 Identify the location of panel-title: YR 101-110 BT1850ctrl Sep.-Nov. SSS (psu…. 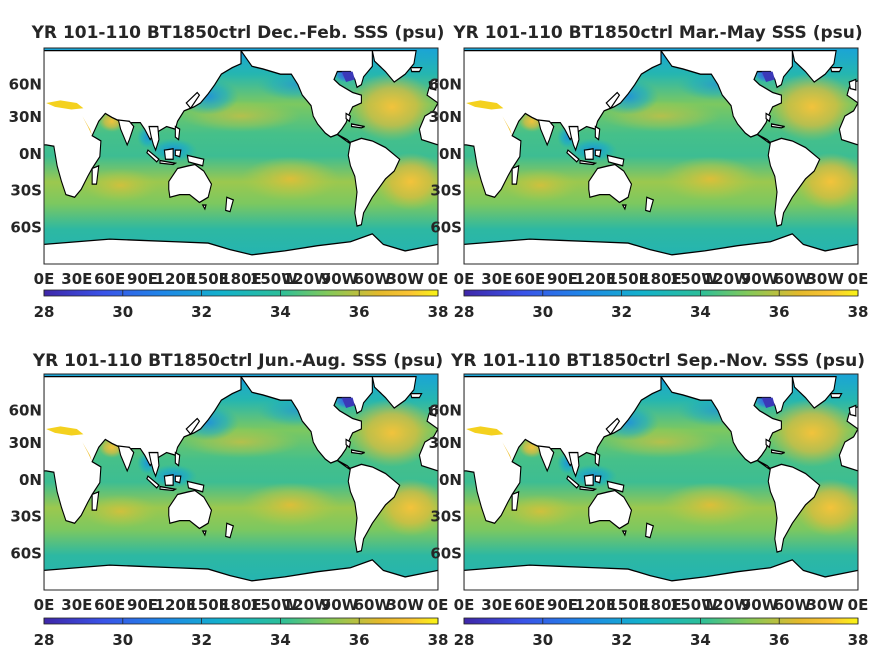
(657, 361).